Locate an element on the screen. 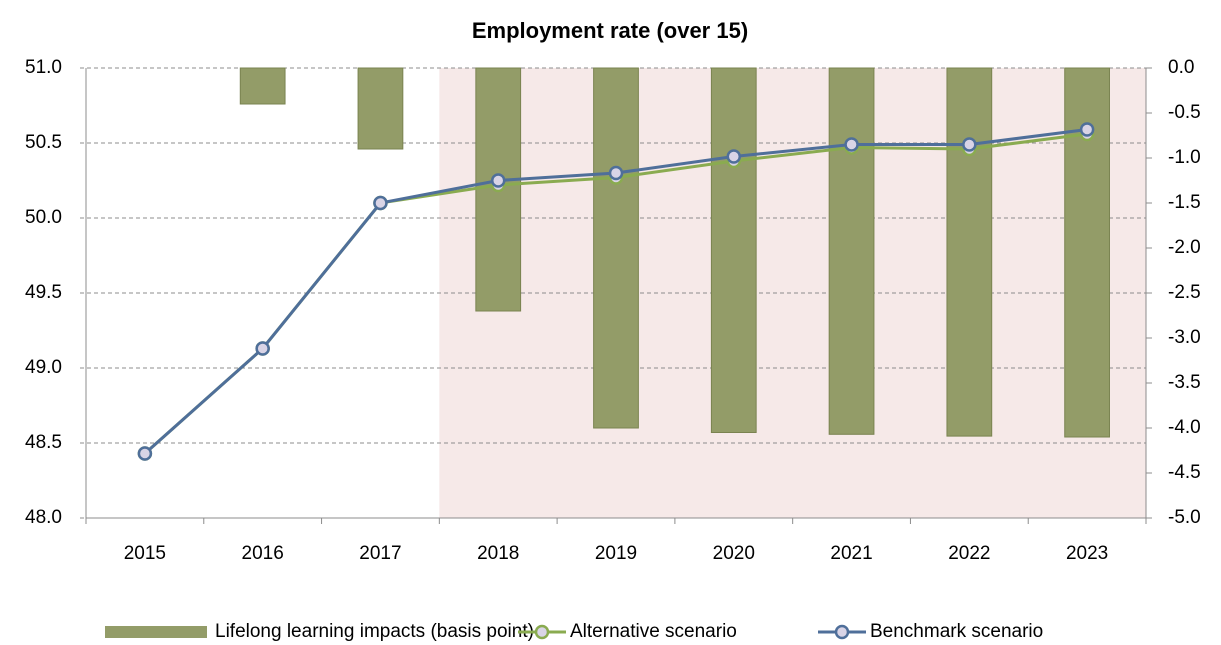 This screenshot has height=645, width=1221. y2-tick-label: -3.0 is located at coordinates (1184, 337).